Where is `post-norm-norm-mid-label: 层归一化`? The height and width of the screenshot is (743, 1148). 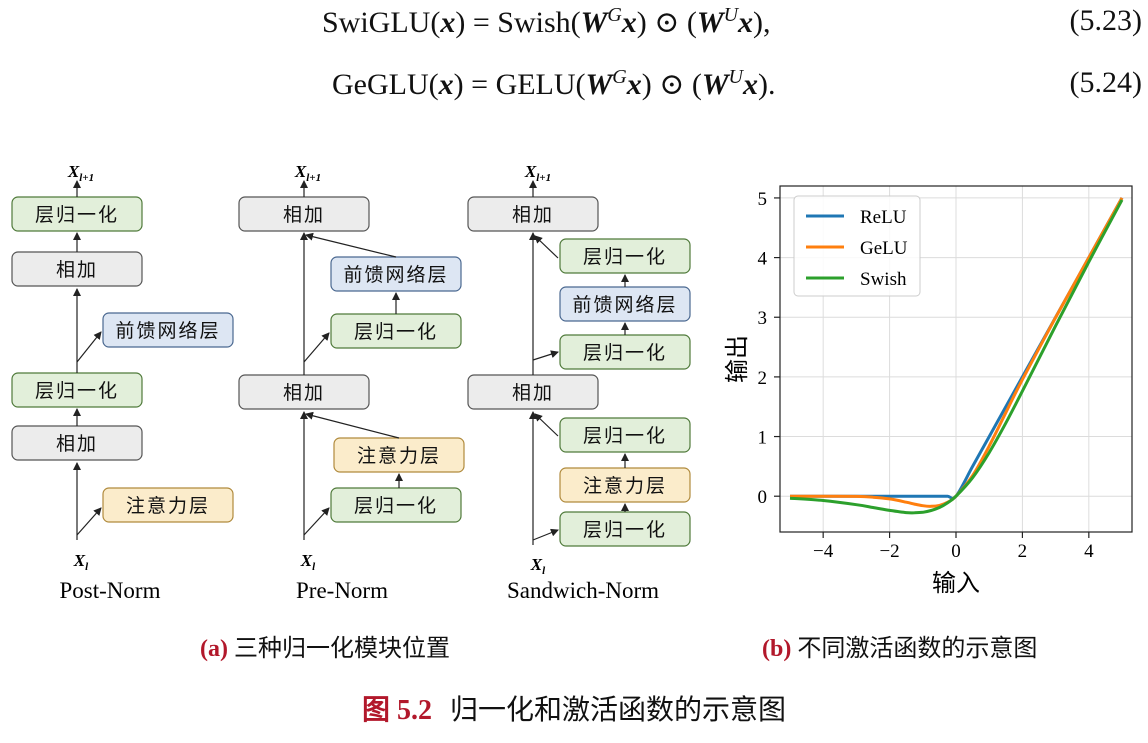
post-norm-norm-mid-label: 层归一化 is located at coordinates (77, 391).